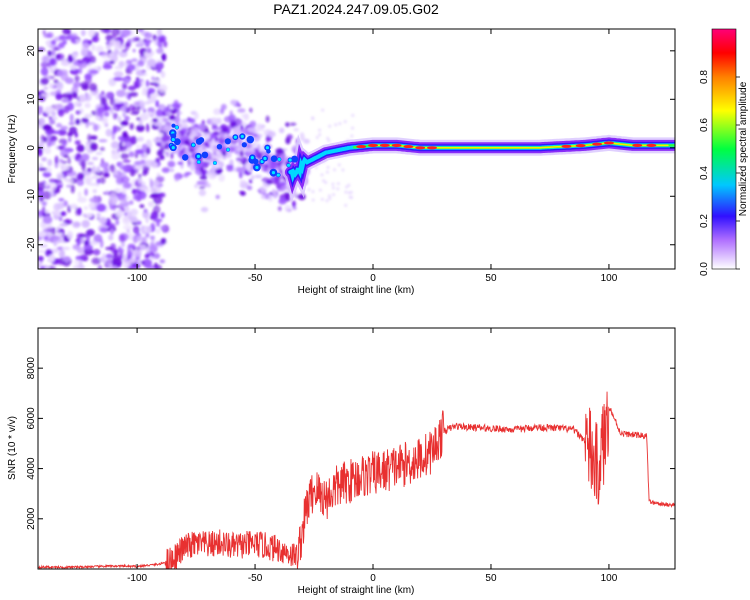 This screenshot has height=600, width=750. I want to click on colorbar-tick-label: 0.8, so click(704, 77).